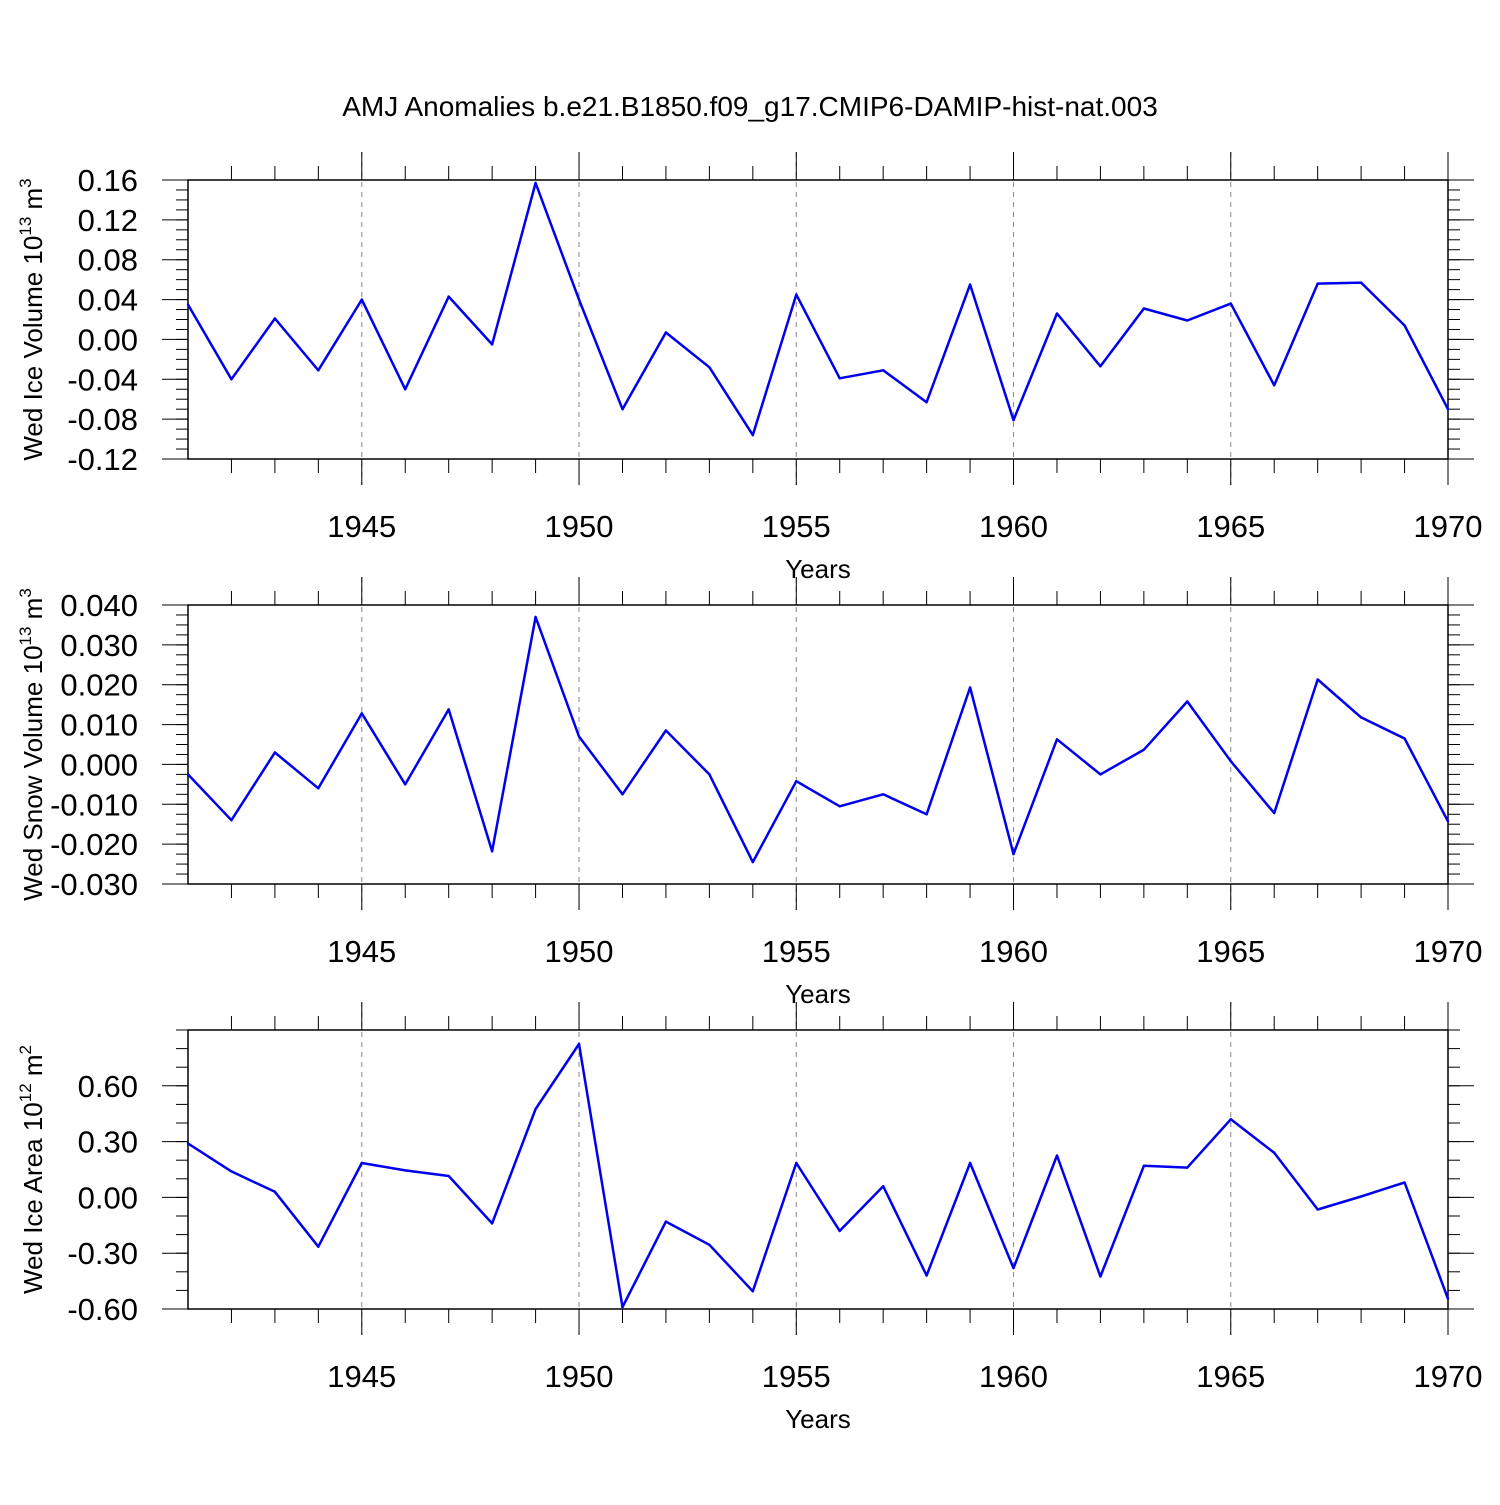  What do you see at coordinates (102, 459) in the screenshot?
I see `y-tick-label: -0.12` at bounding box center [102, 459].